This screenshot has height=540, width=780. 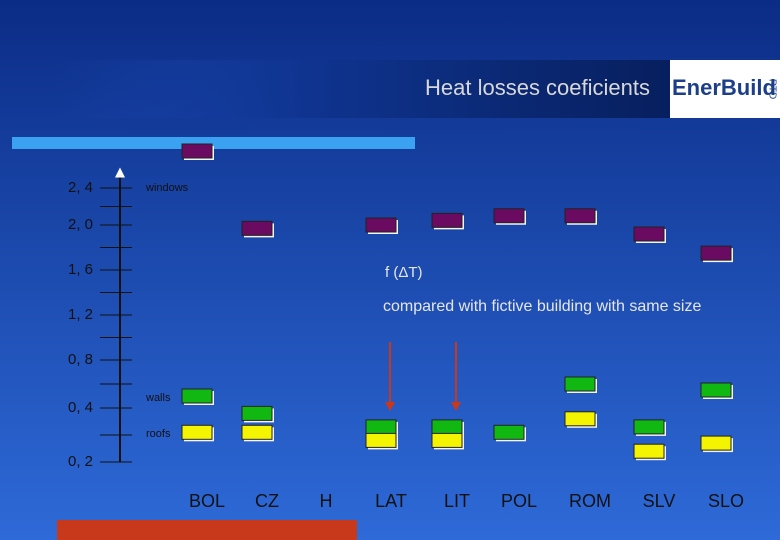 I want to click on y-tick-label: 2, 0, so click(x=80, y=224).